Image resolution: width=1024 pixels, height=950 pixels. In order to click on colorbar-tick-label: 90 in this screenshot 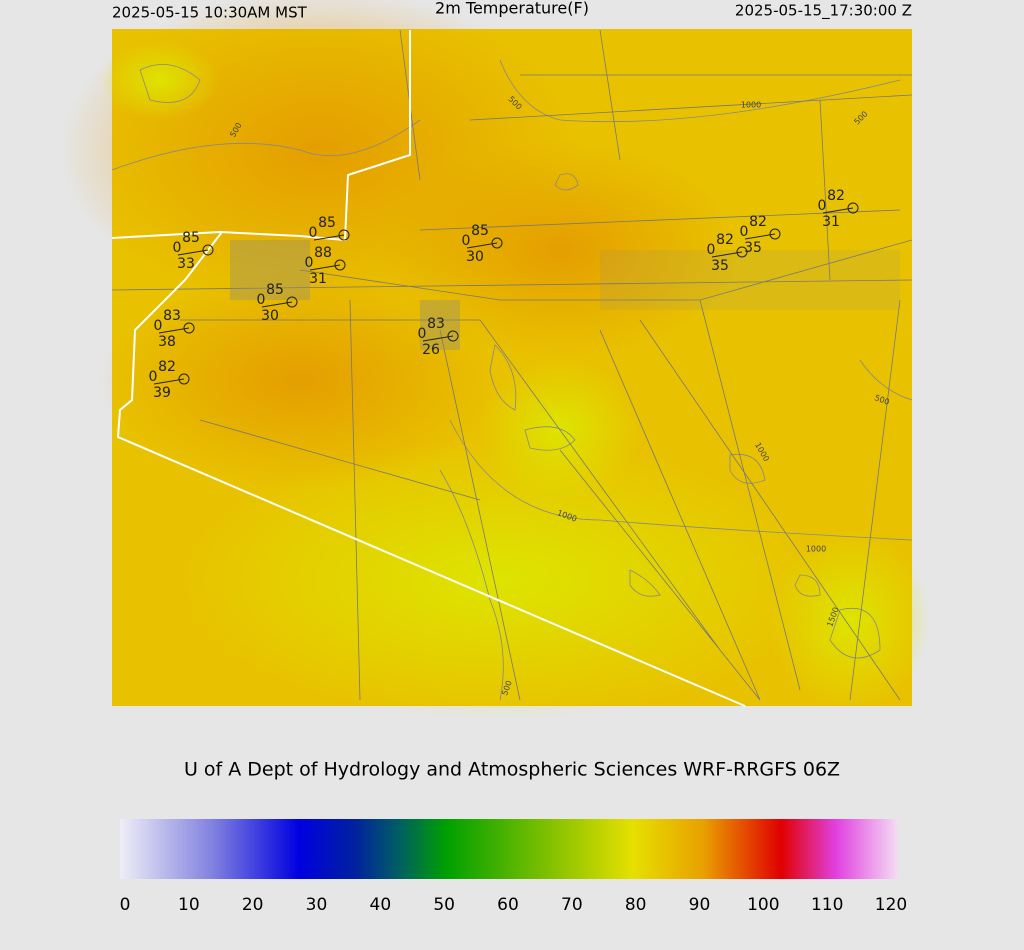, I will do `click(700, 905)`.